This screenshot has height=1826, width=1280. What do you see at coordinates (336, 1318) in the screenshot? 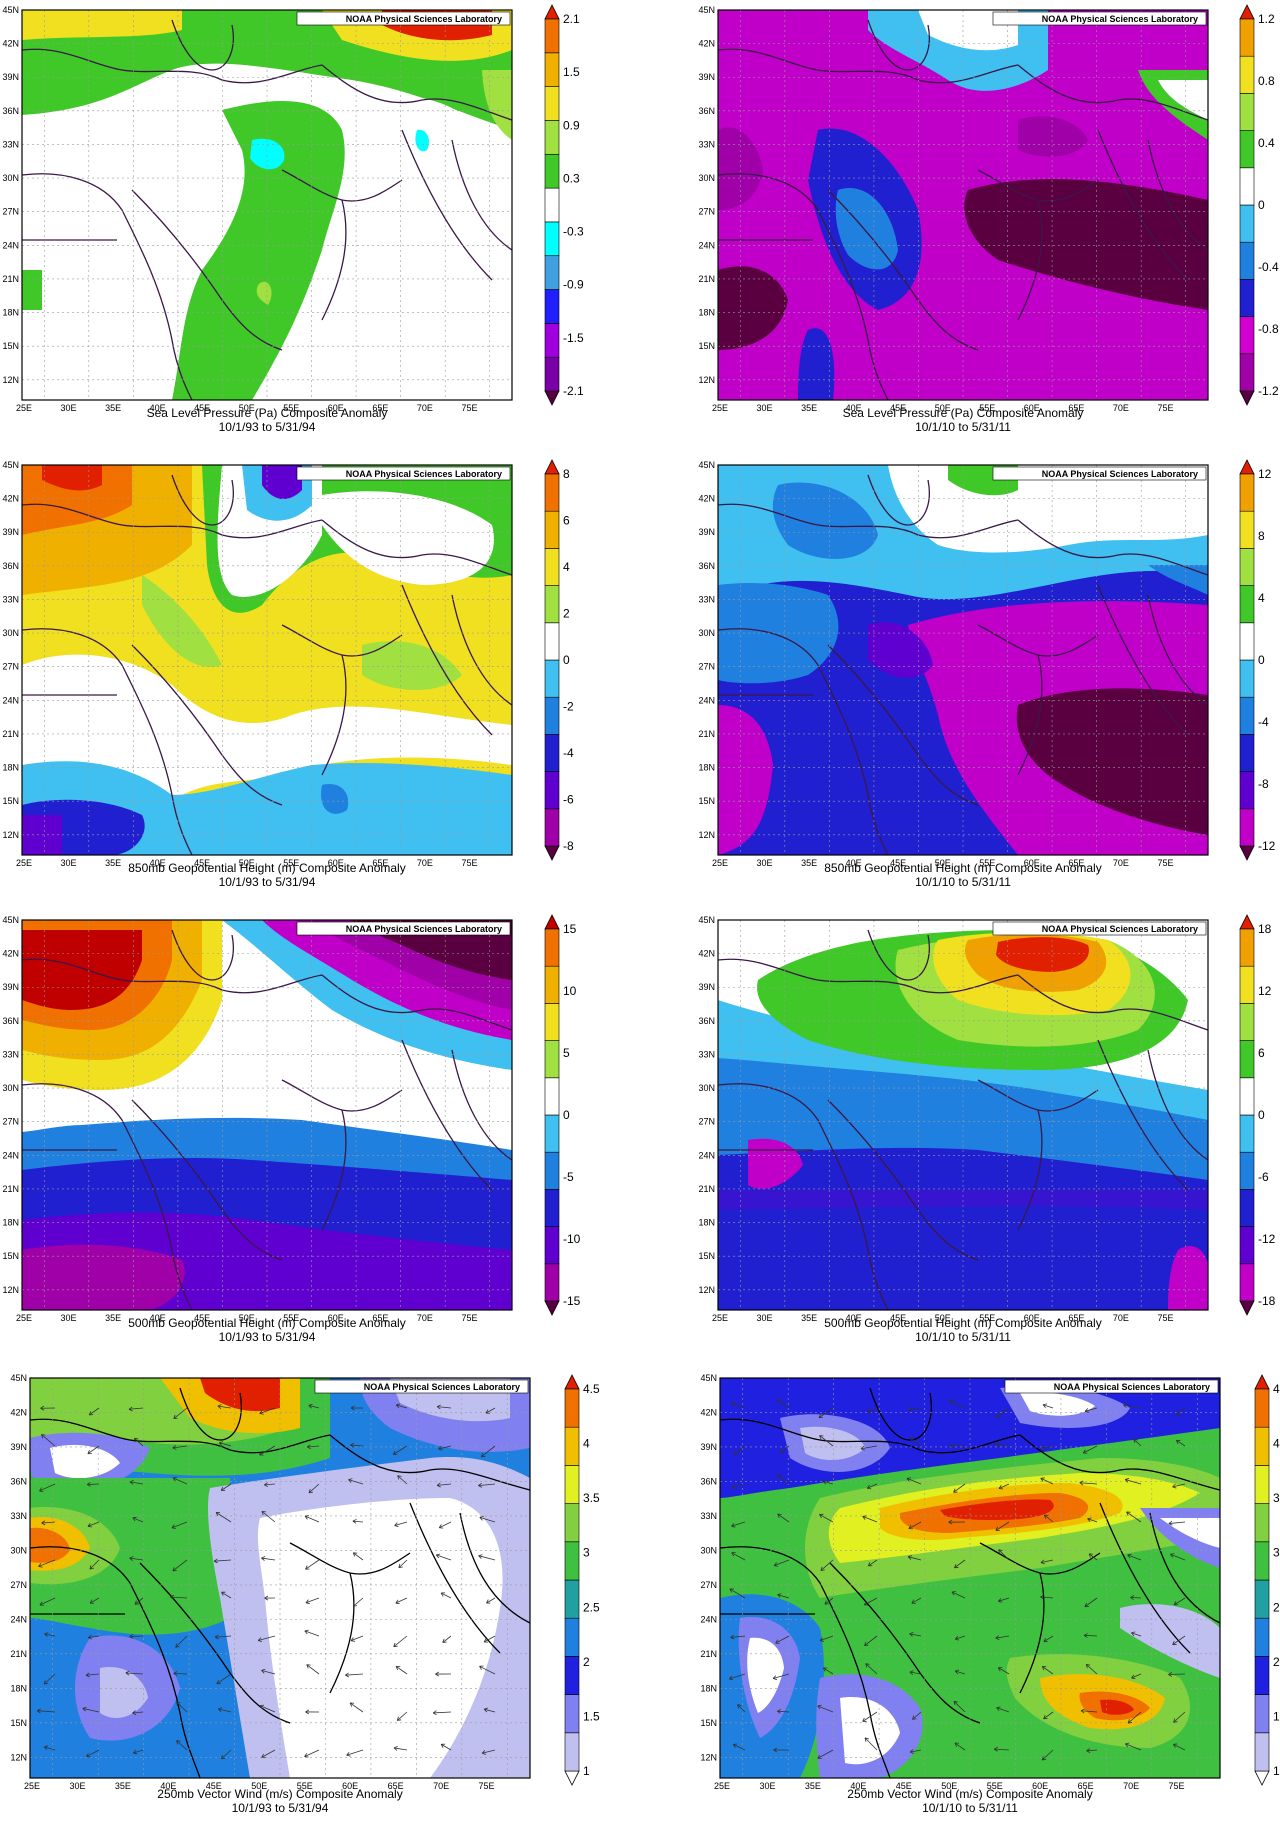
I see `lon-tick-label: 60E` at bounding box center [336, 1318].